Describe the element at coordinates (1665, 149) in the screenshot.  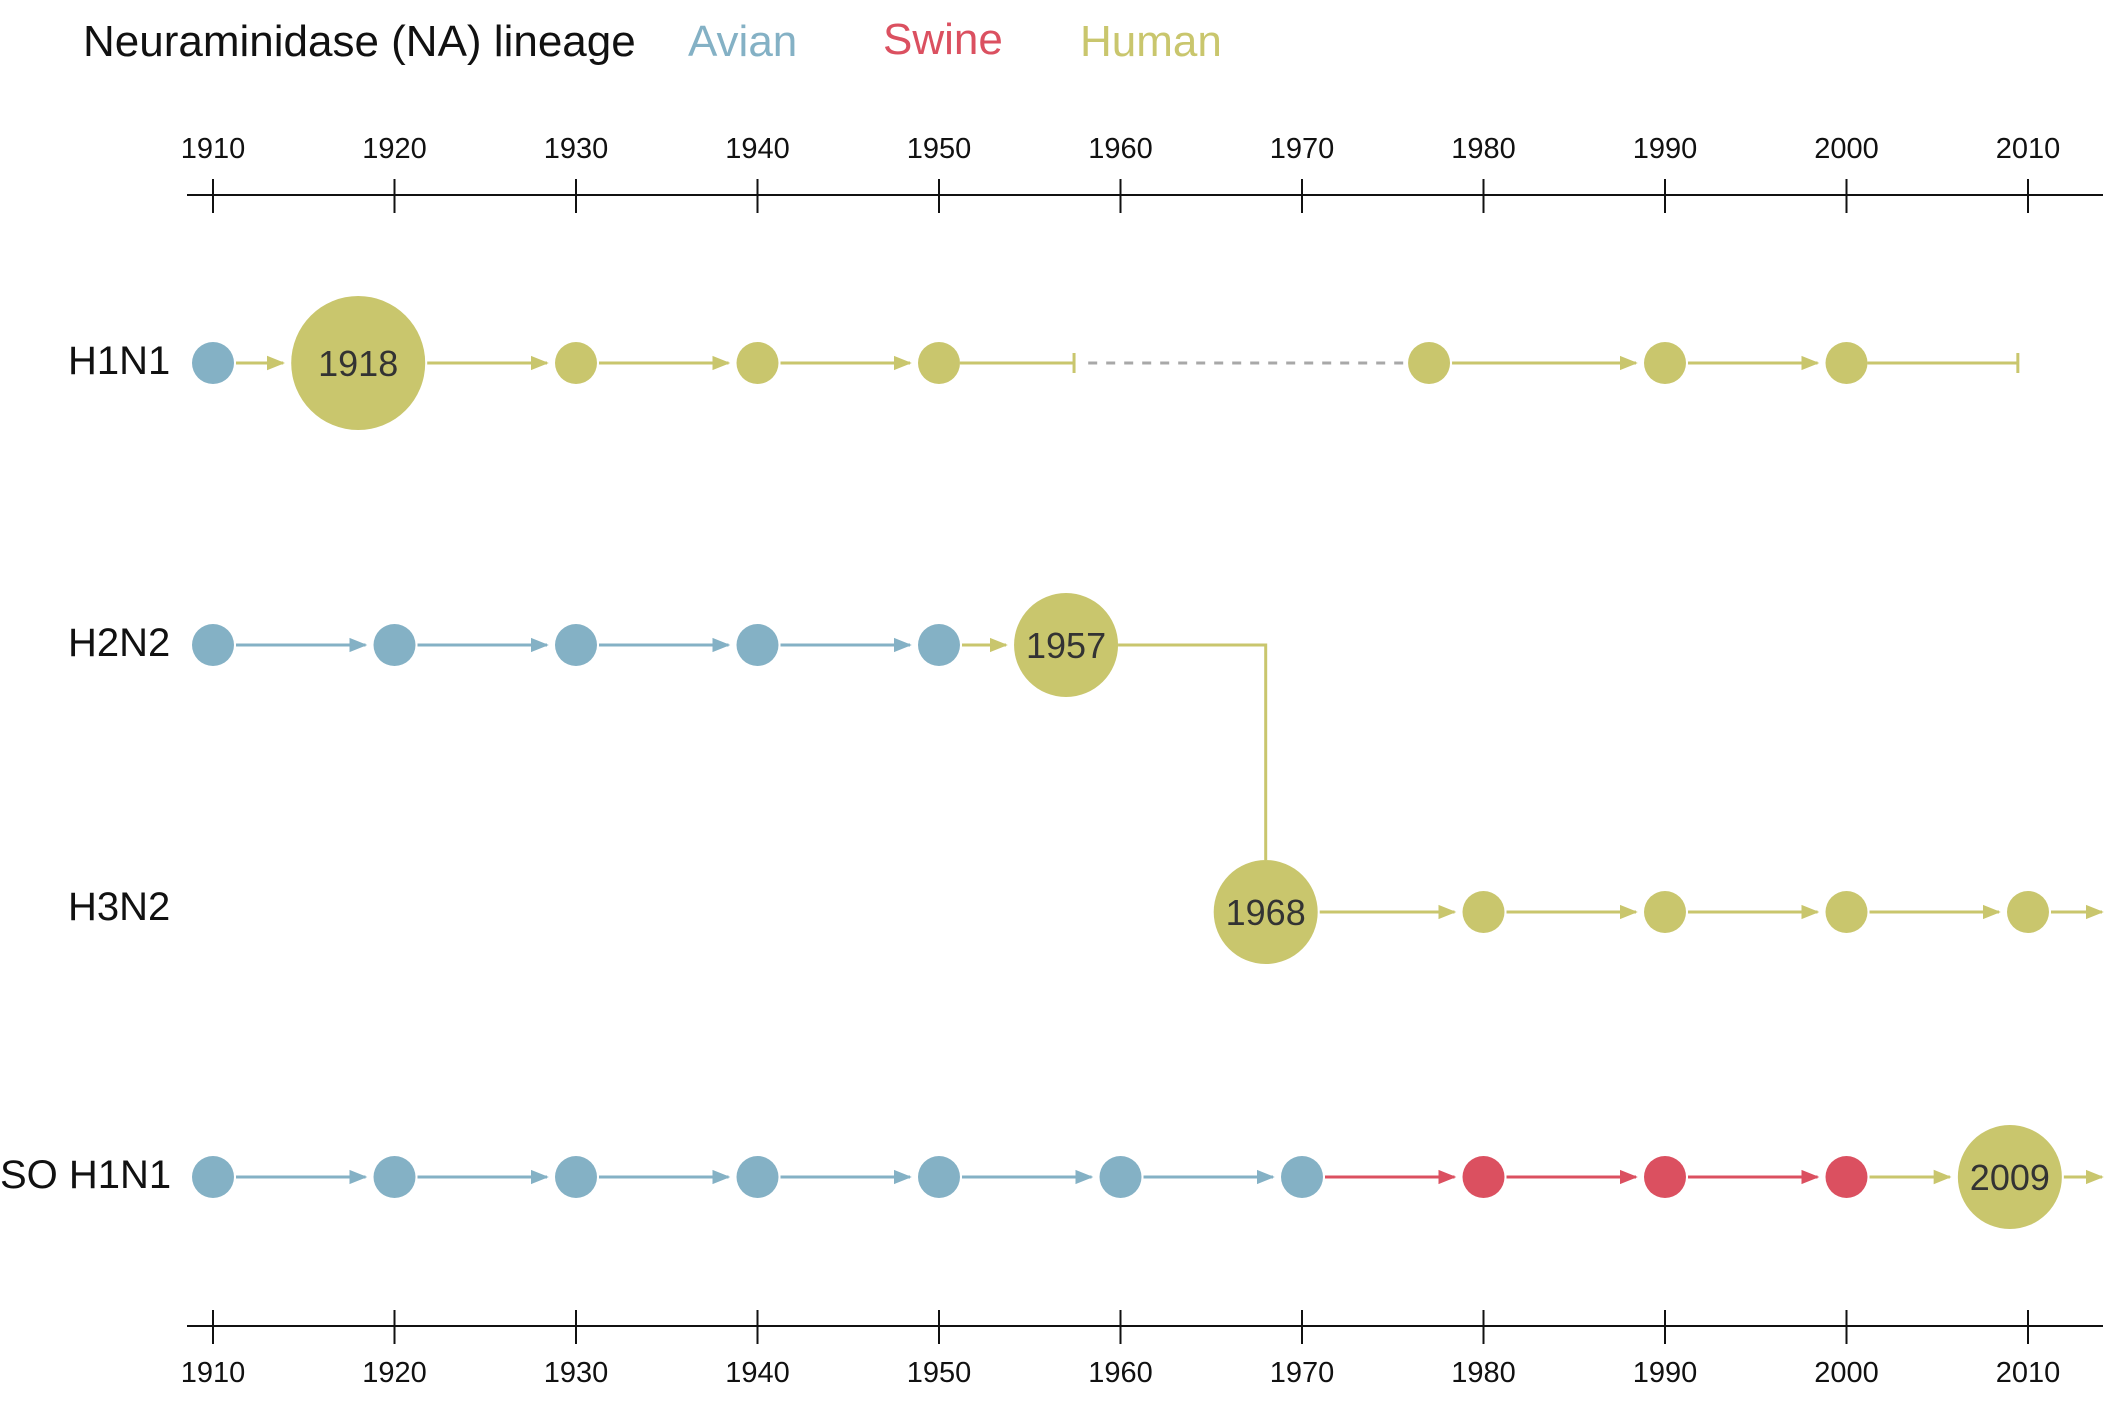
I see `axis-top-tick-label: 1990` at that location.